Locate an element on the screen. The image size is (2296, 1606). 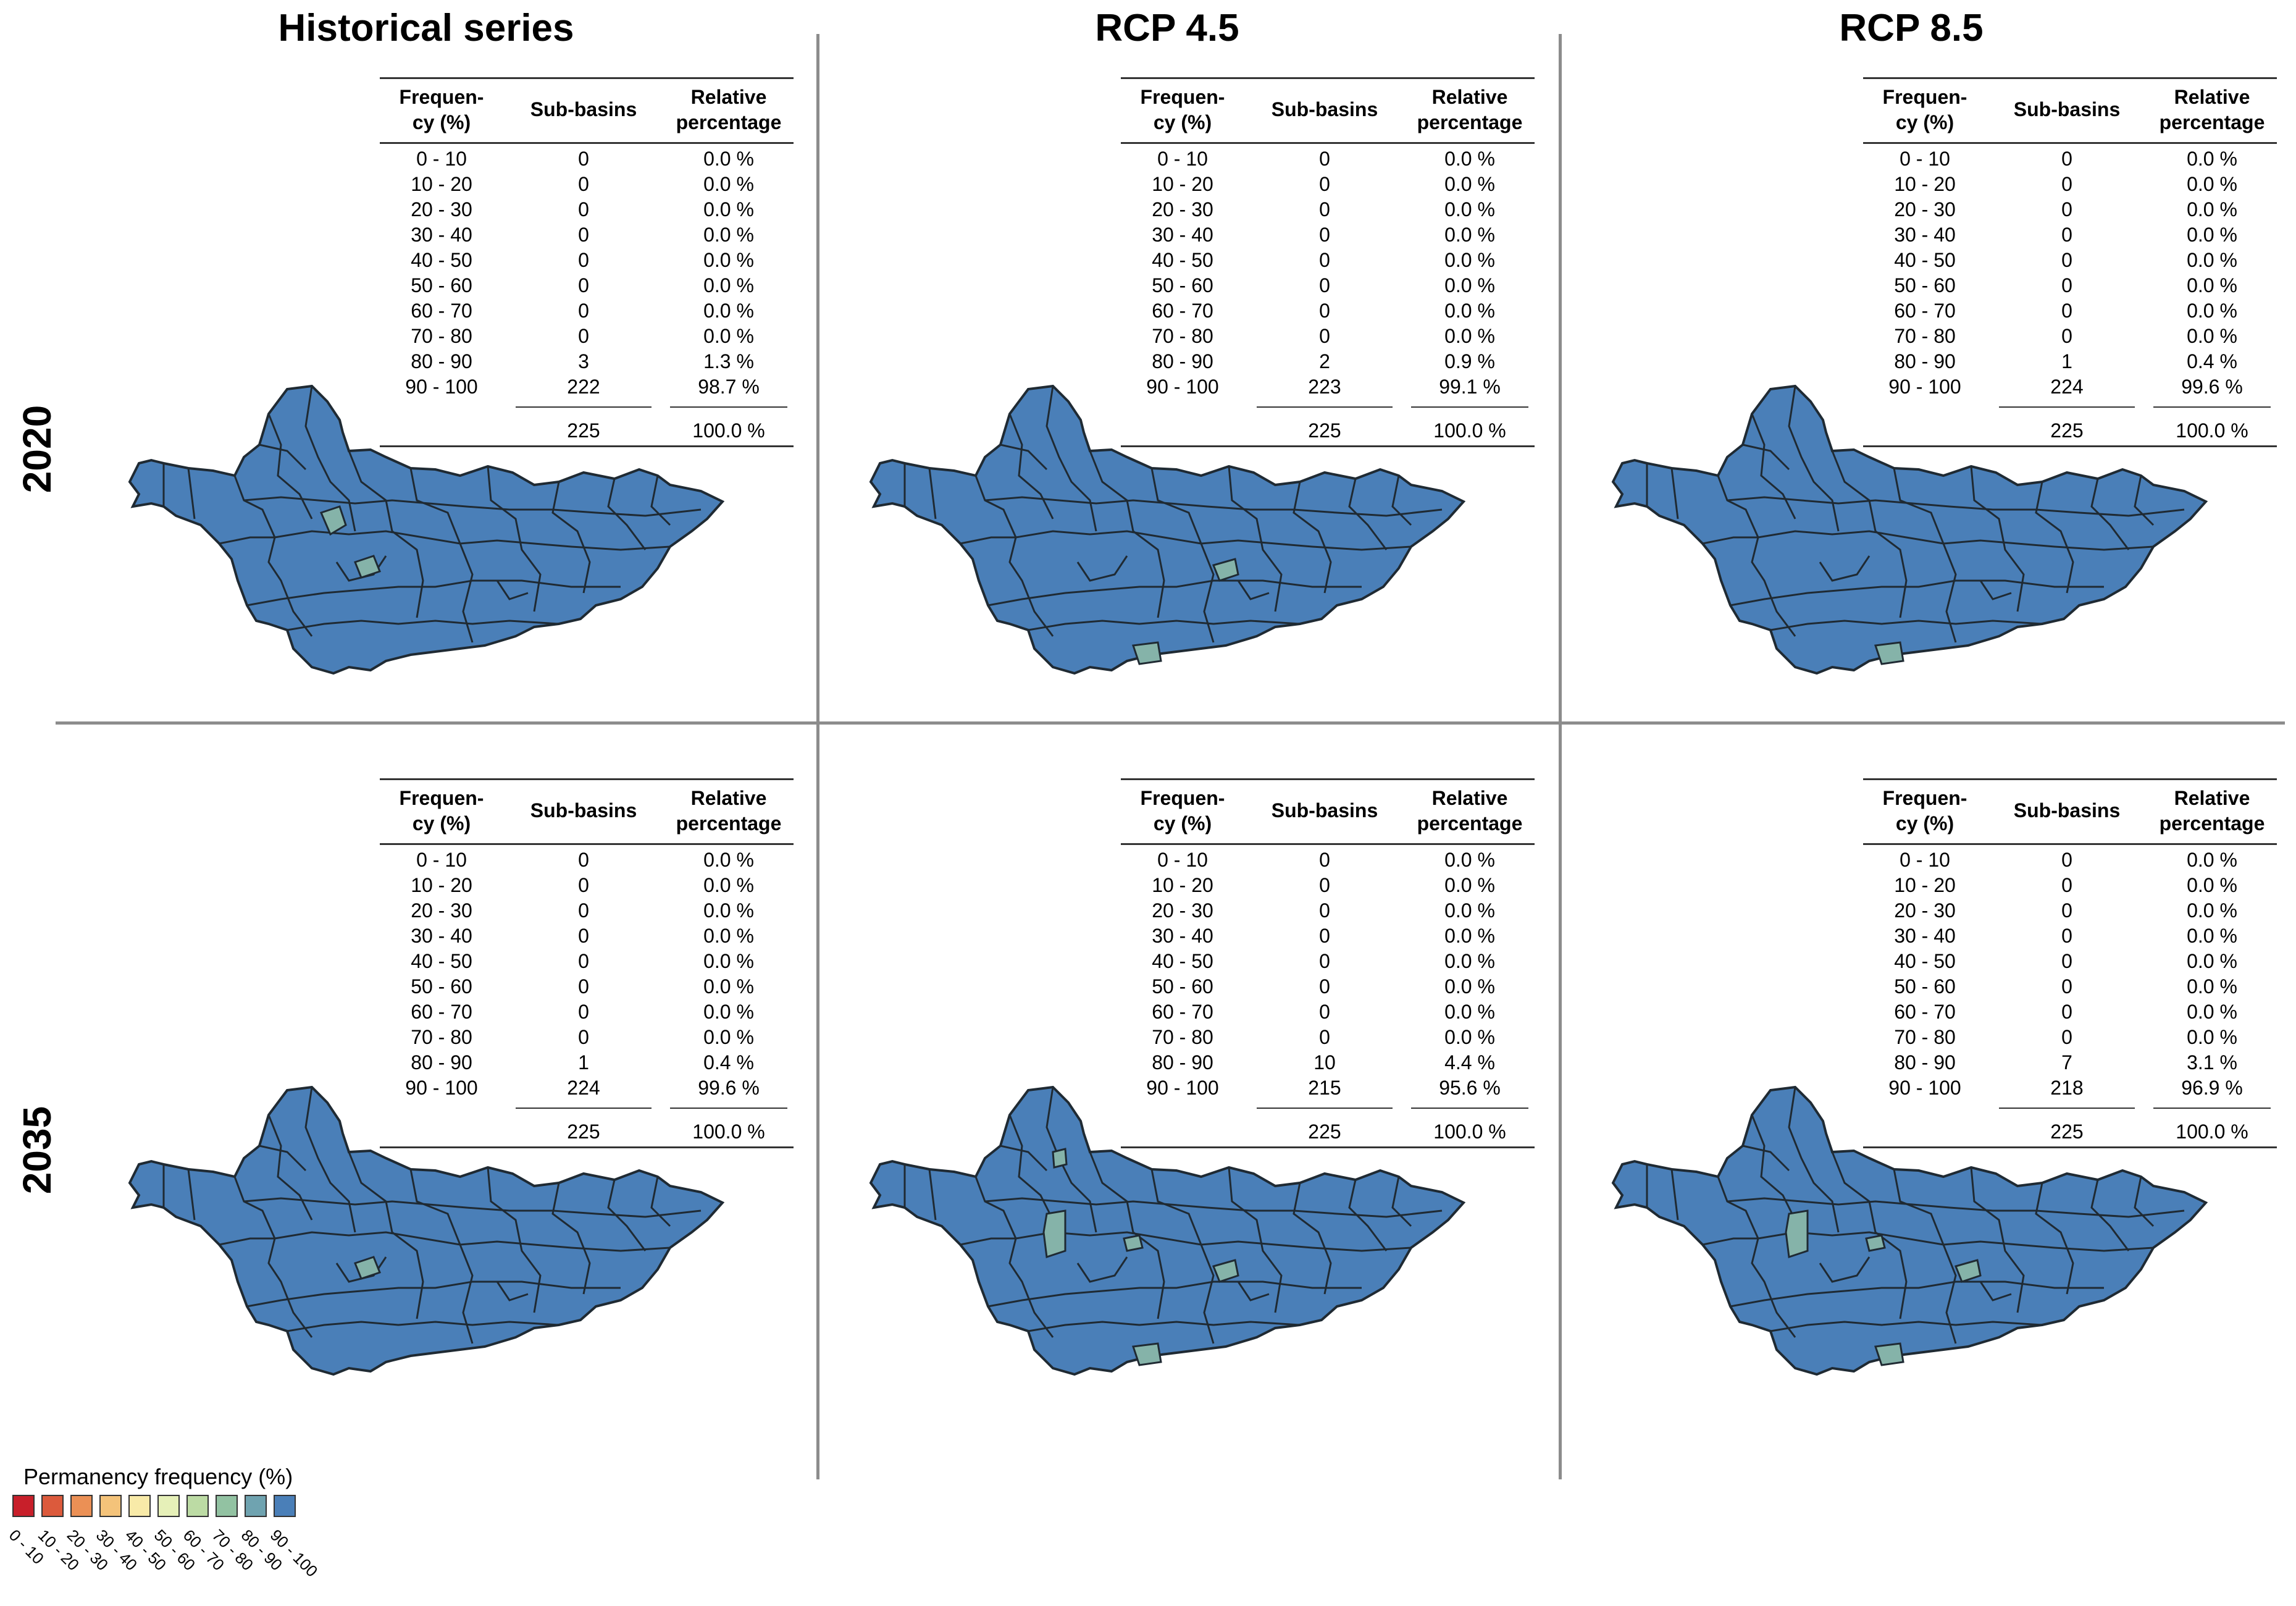
column-title-rcp85: RCP 8.5 is located at coordinates (1912, 28).